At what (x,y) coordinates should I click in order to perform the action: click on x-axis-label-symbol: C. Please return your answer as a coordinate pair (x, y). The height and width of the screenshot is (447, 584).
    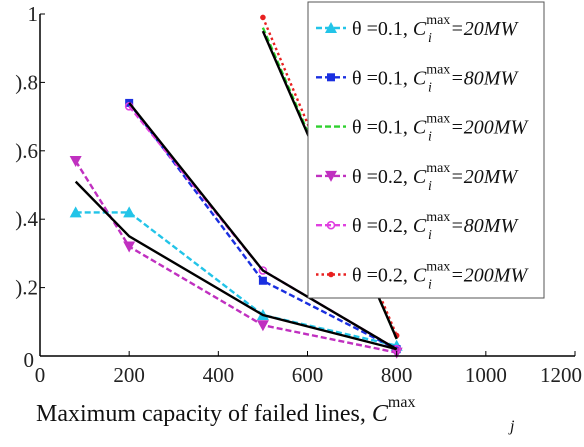
    Looking at the image, I should click on (380, 414).